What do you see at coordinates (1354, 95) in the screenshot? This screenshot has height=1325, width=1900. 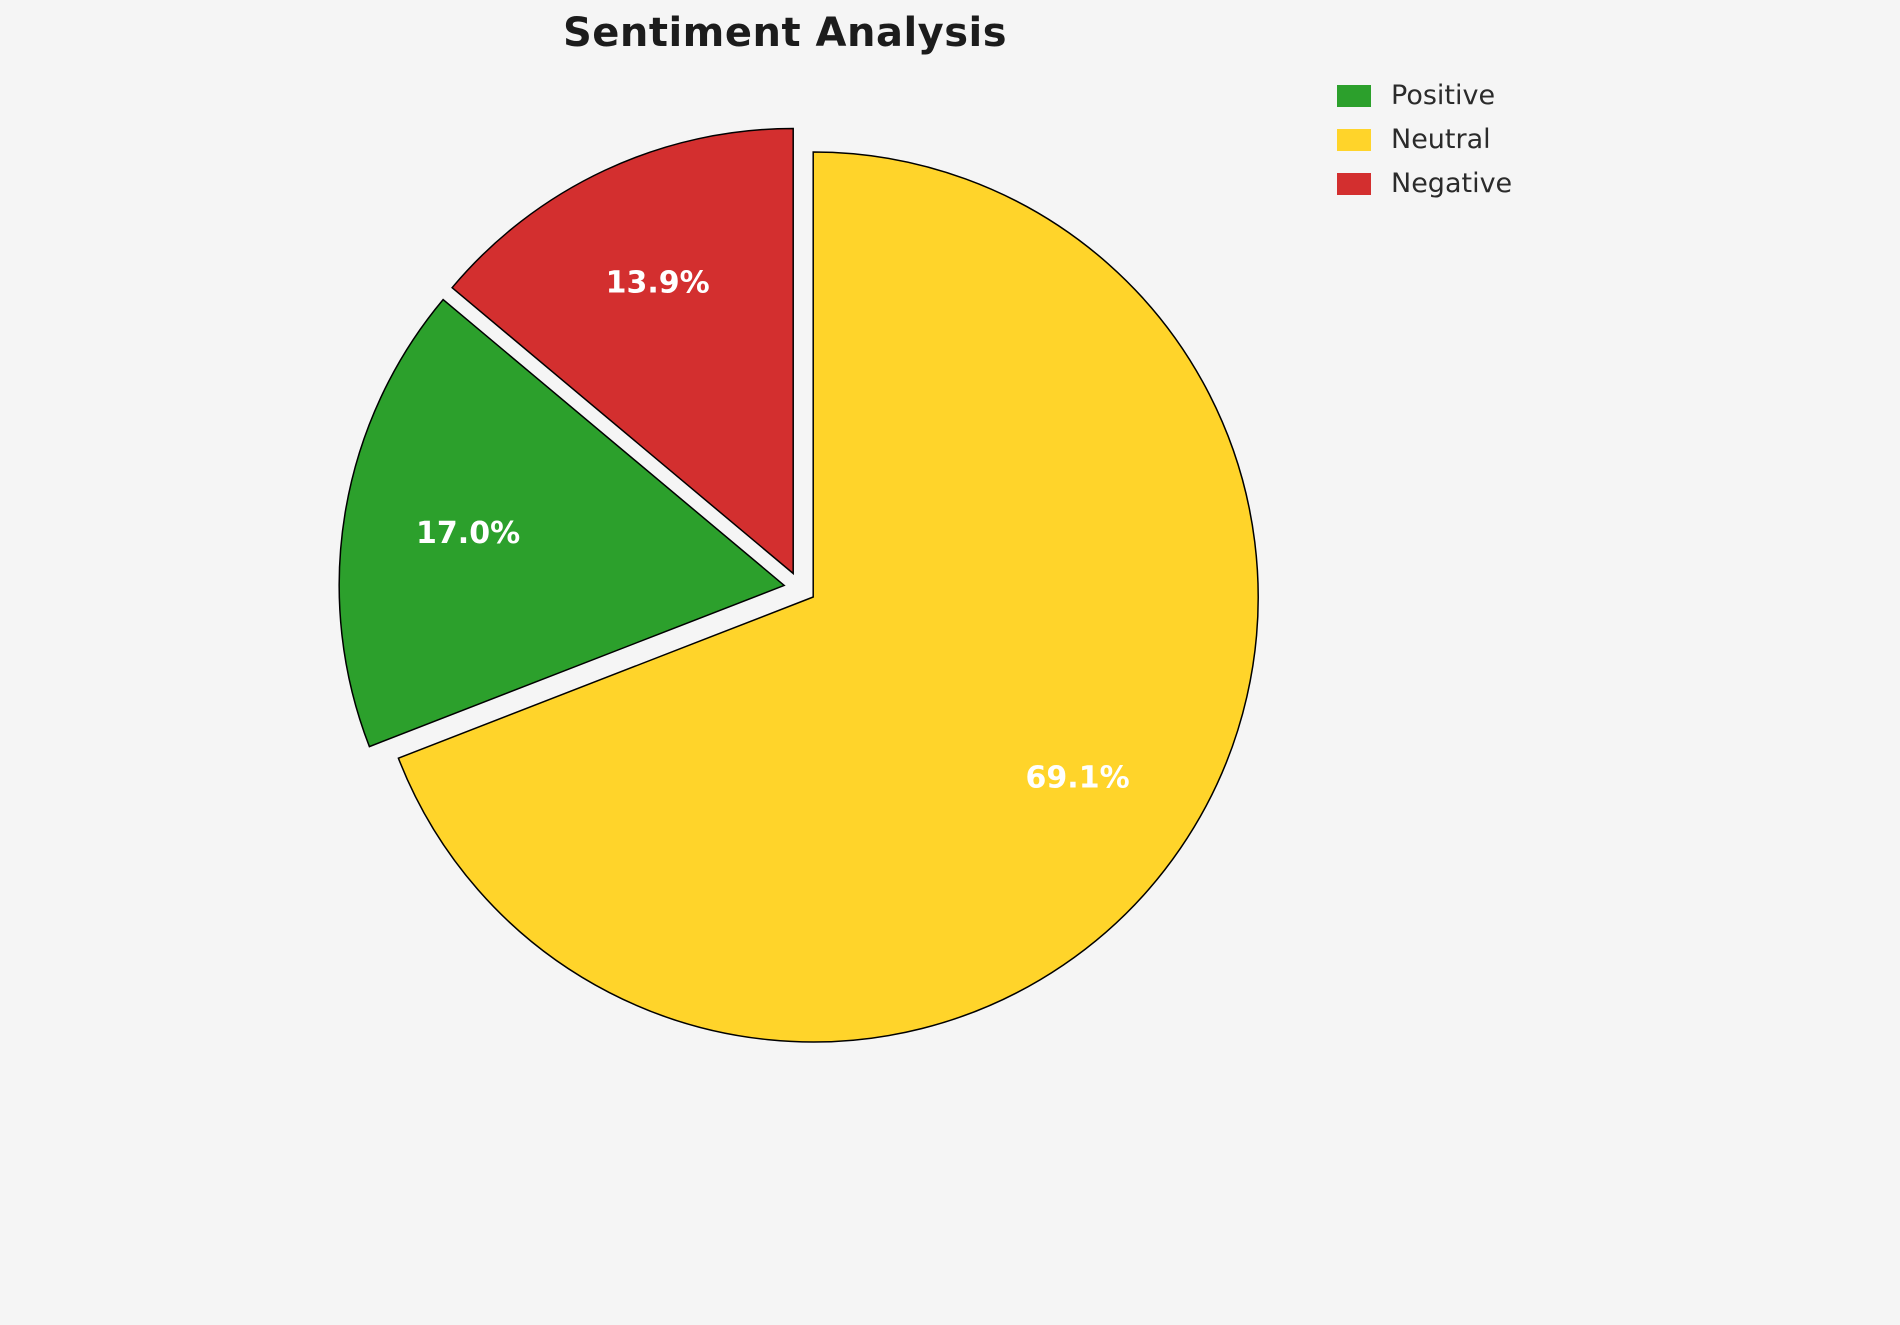 I see `legend-swatch-positive-icon` at bounding box center [1354, 95].